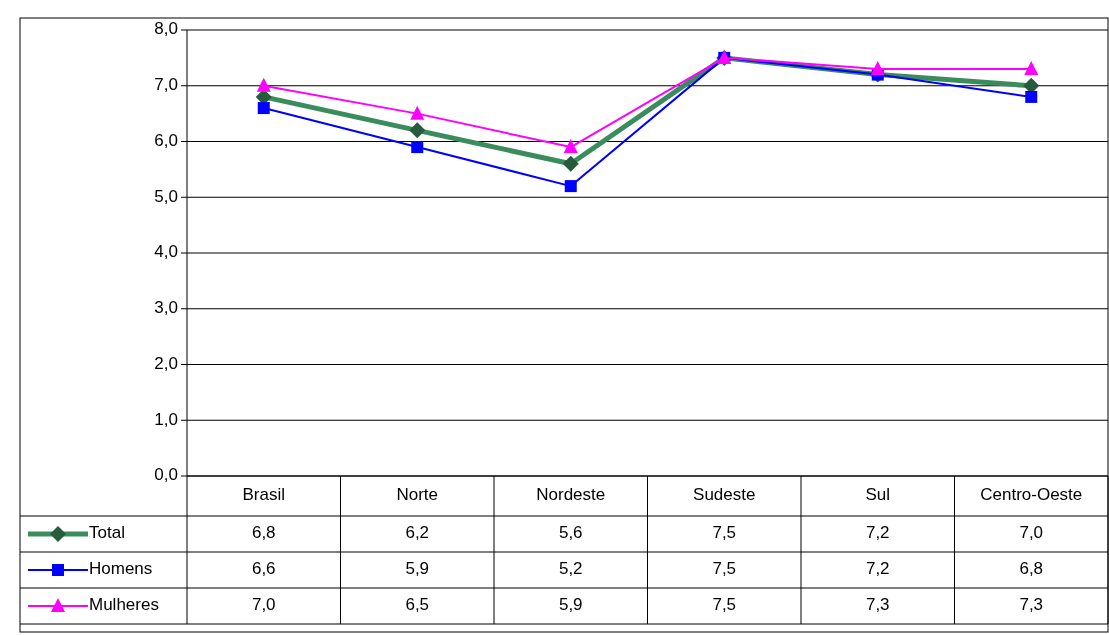 This screenshot has width=1109, height=635. I want to click on y-tick-label: 3,0, so click(166, 308).